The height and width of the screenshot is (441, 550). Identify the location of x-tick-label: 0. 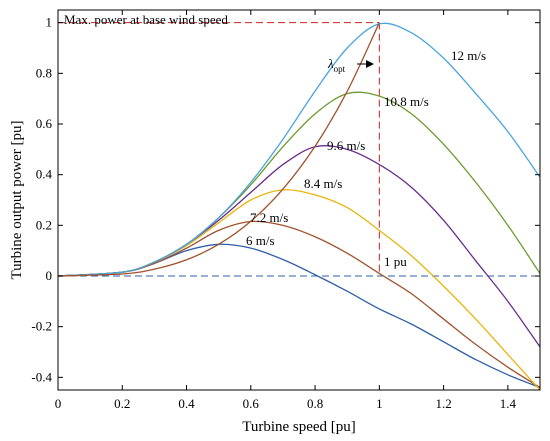
(58, 403).